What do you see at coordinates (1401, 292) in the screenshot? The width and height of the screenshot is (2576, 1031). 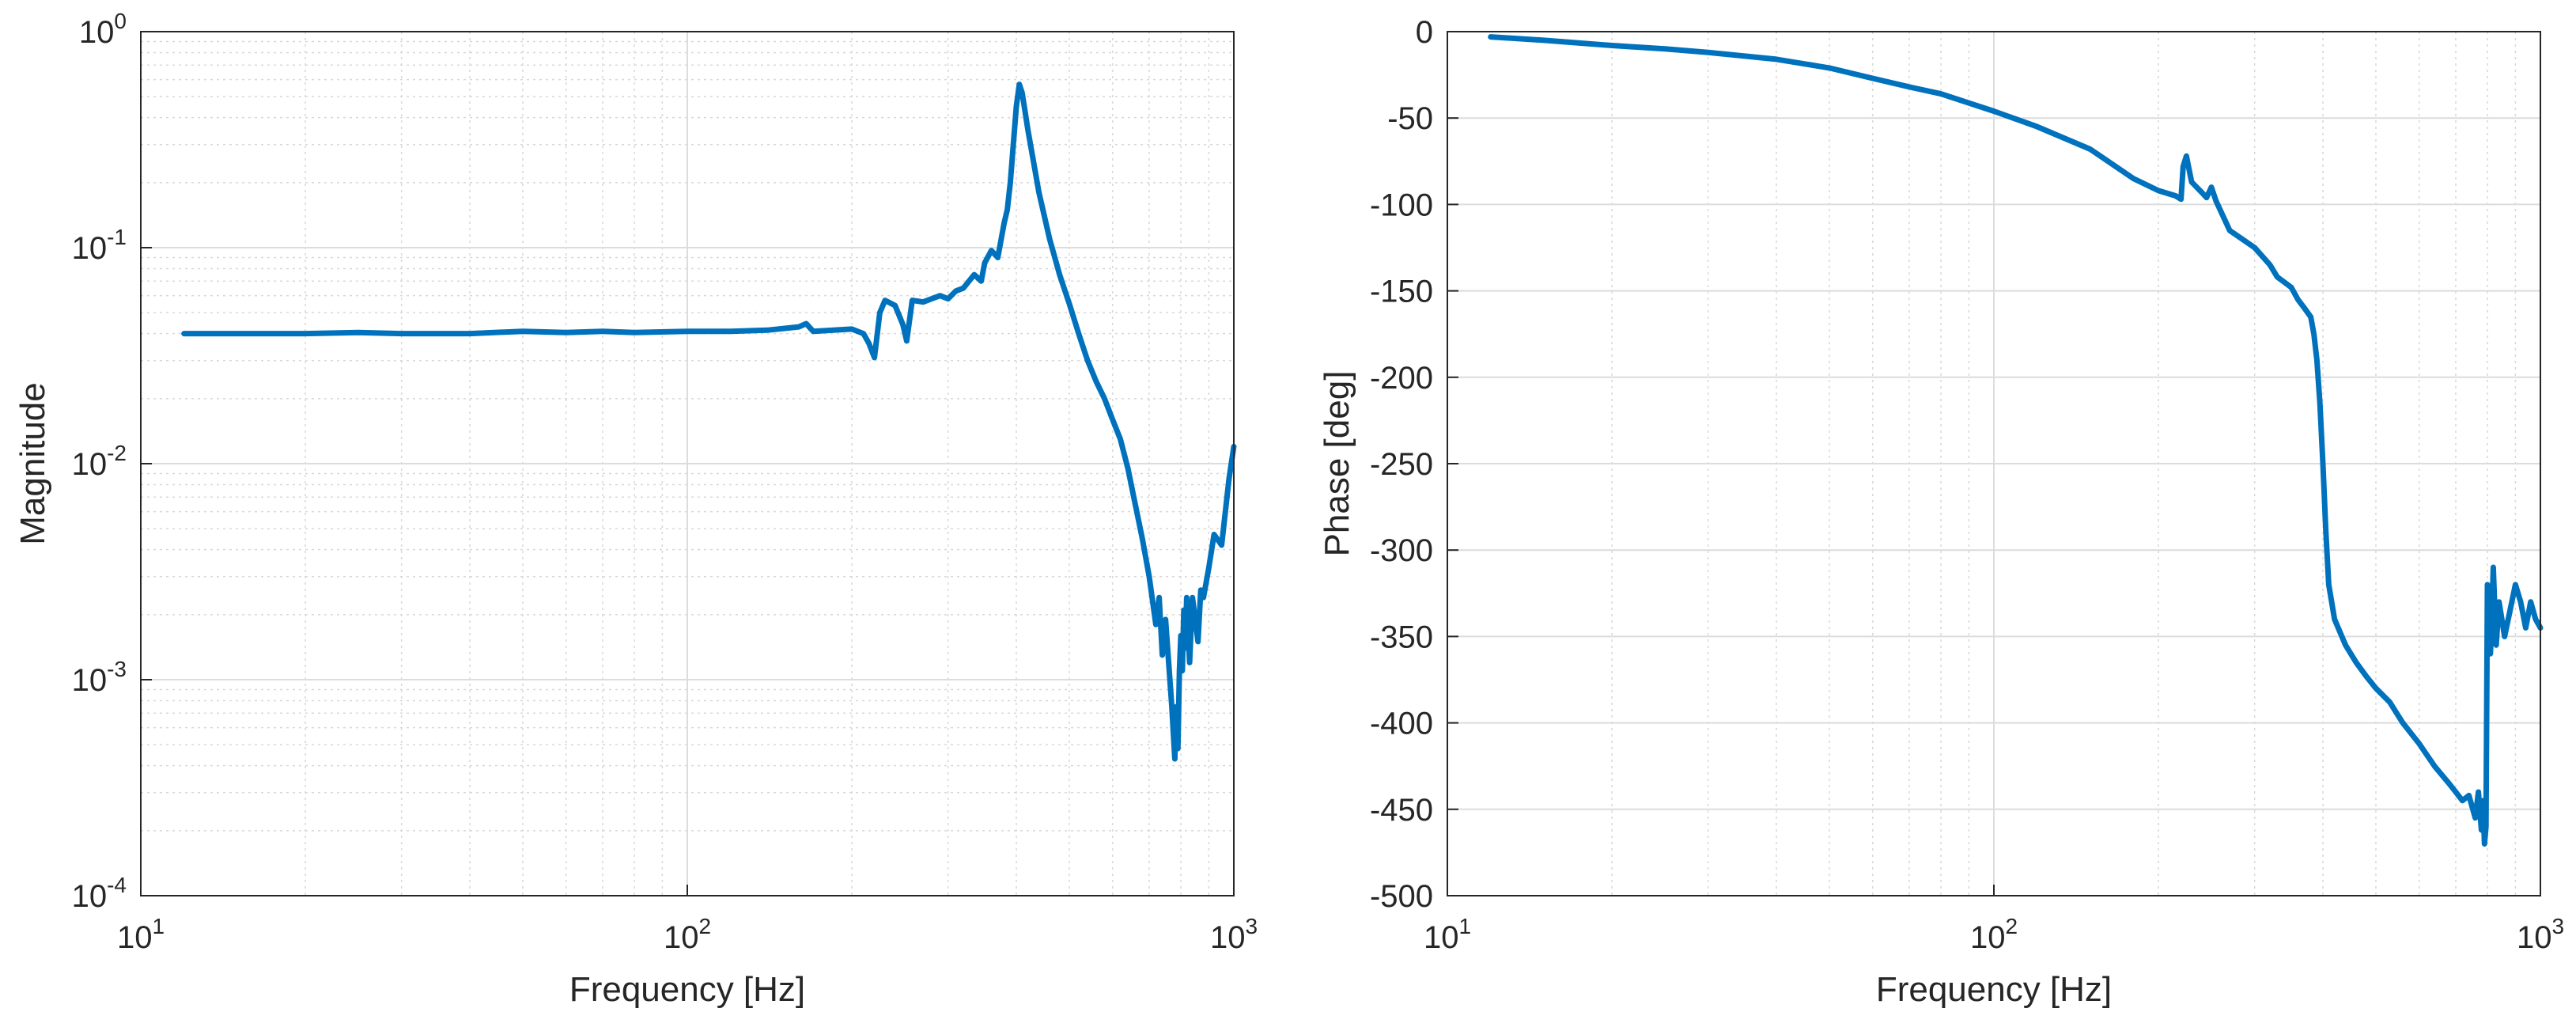 I see `y-tick-label: -150` at bounding box center [1401, 292].